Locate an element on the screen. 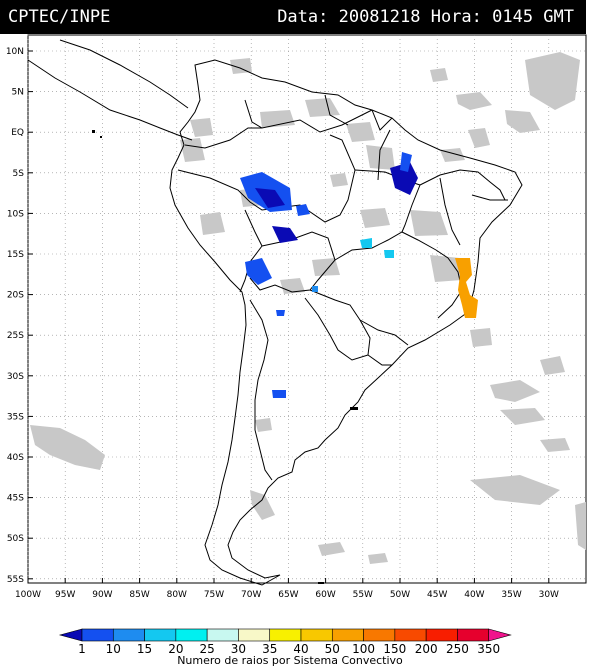 The width and height of the screenshot is (600, 670). colorbar-tick-label: 250 is located at coordinates (457, 649).